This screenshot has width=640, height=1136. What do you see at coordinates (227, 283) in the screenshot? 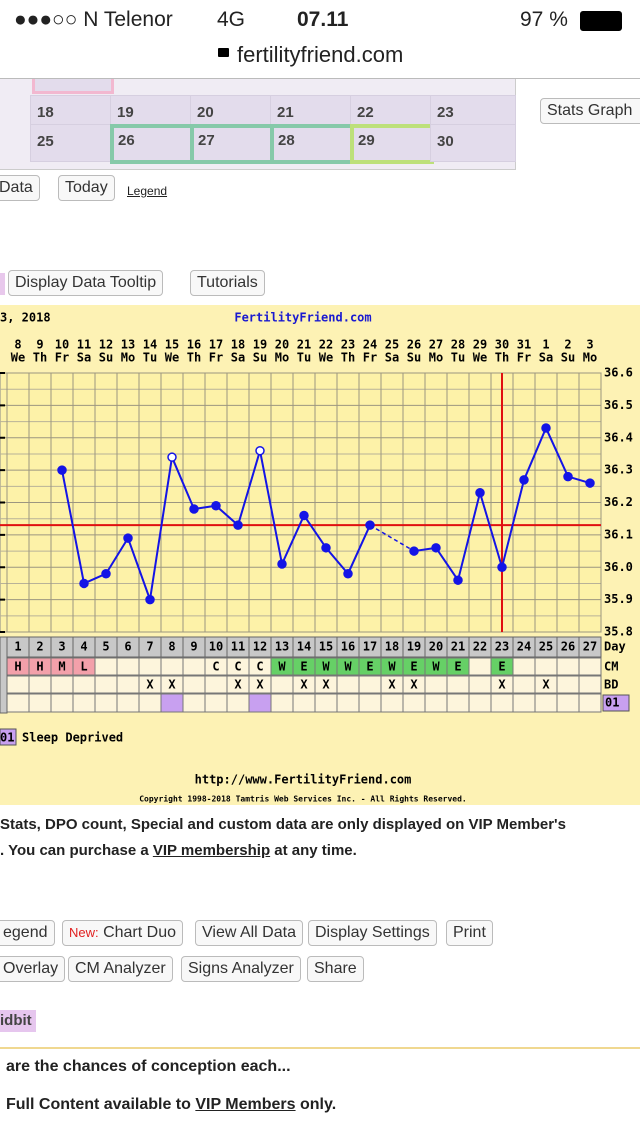
I see `tutorials-button: Tutorials` at bounding box center [227, 283].